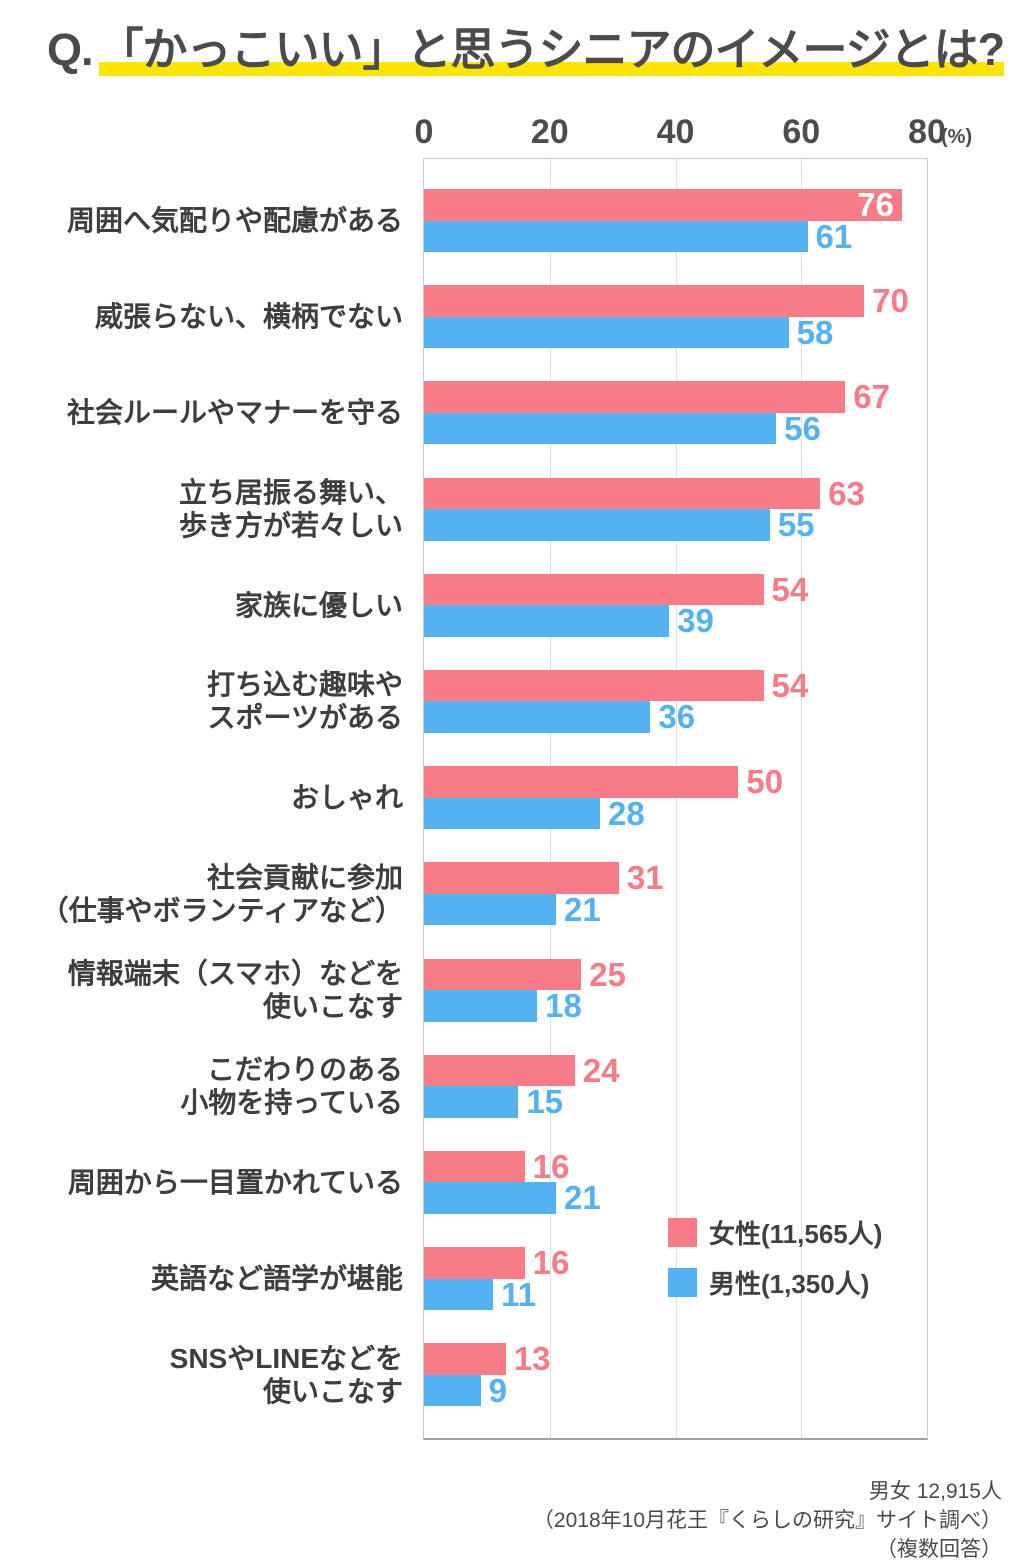 The width and height of the screenshot is (1024, 1564). I want to click on chart-row: 家族に優しい 54 39, so click(512, 621).